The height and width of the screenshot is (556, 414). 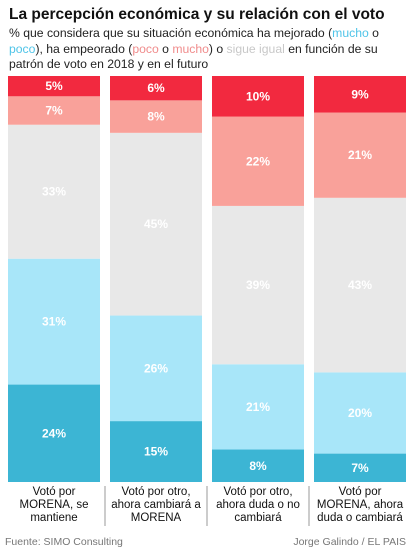 What do you see at coordinates (255, 48) in the screenshot?
I see `legend-sigue-igual: sigue igual` at bounding box center [255, 48].